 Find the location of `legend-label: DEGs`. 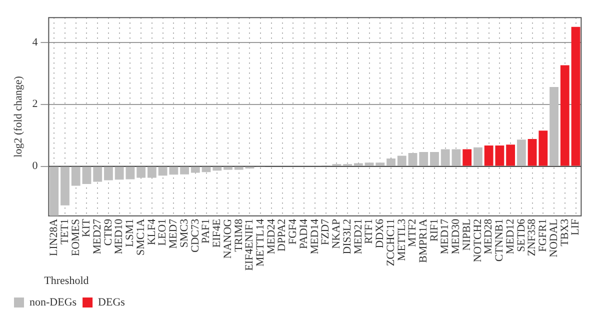

legend-label: DEGs is located at coordinates (111, 302).